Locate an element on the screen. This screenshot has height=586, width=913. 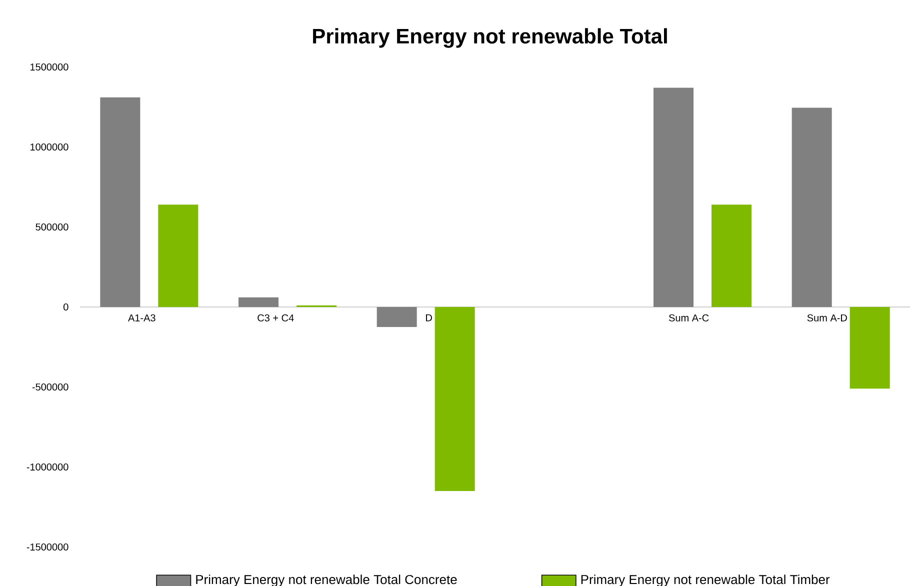
y-tick-label: -500000 is located at coordinates (50, 387).